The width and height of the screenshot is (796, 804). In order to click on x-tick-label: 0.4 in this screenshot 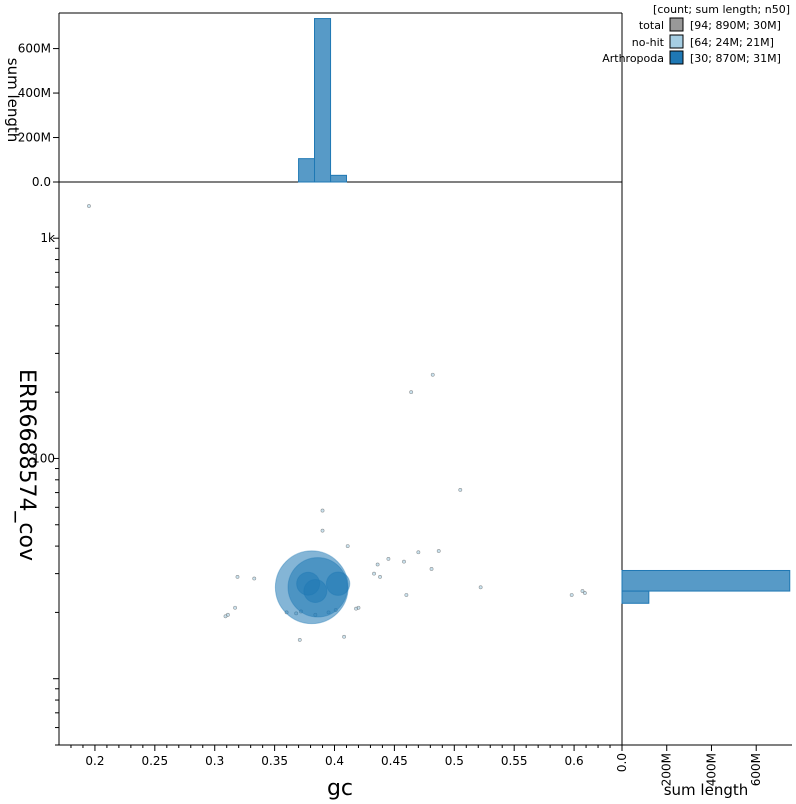, I will do `click(334, 761)`.